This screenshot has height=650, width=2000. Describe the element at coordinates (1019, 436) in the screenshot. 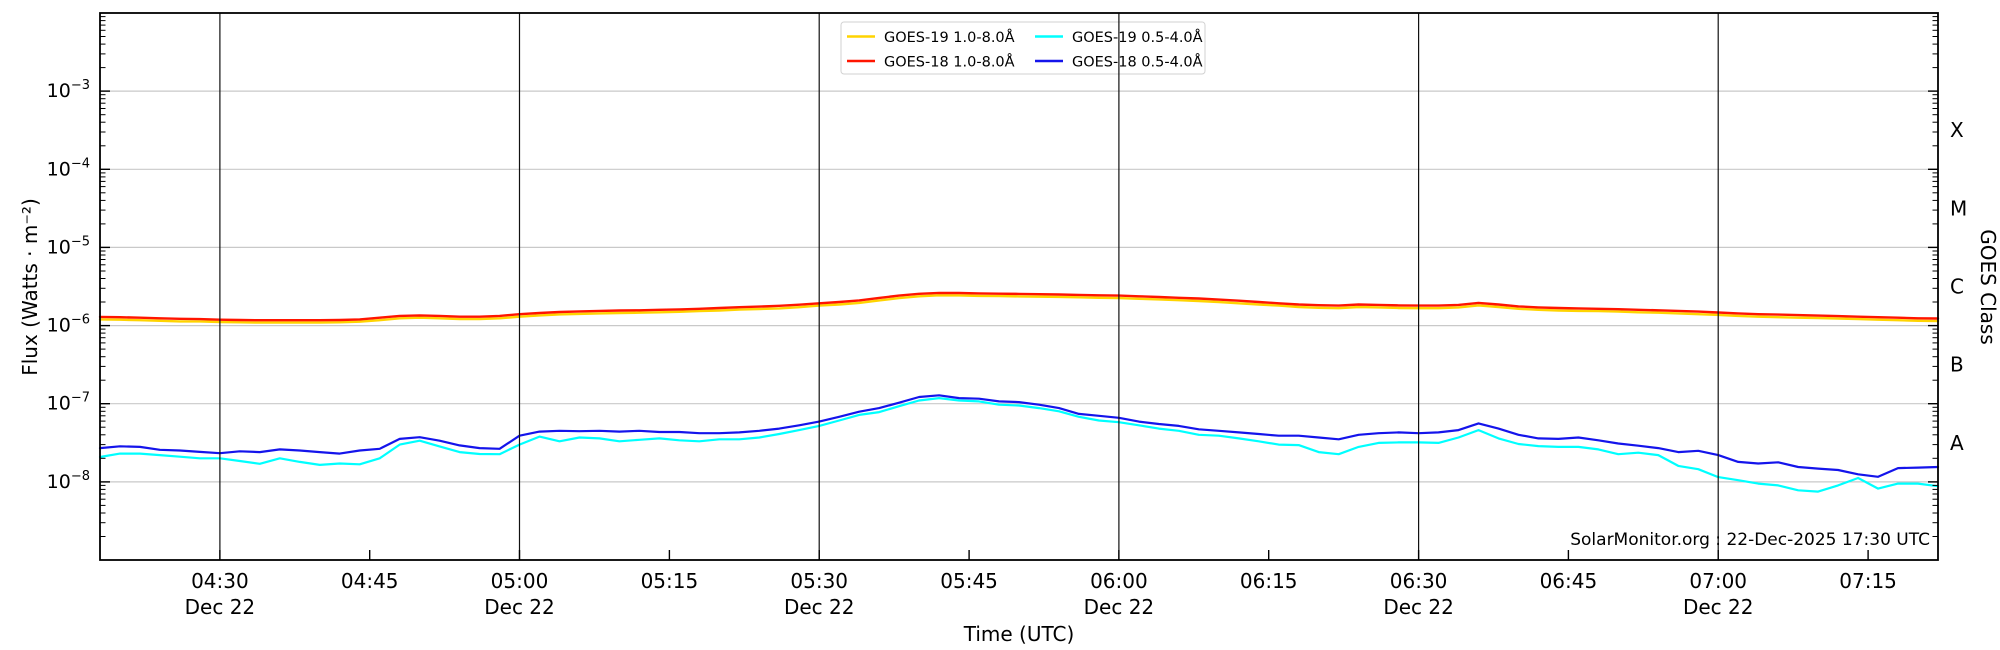

I see `series-line-3: GOES-18 0.5-4.0Å` at that location.